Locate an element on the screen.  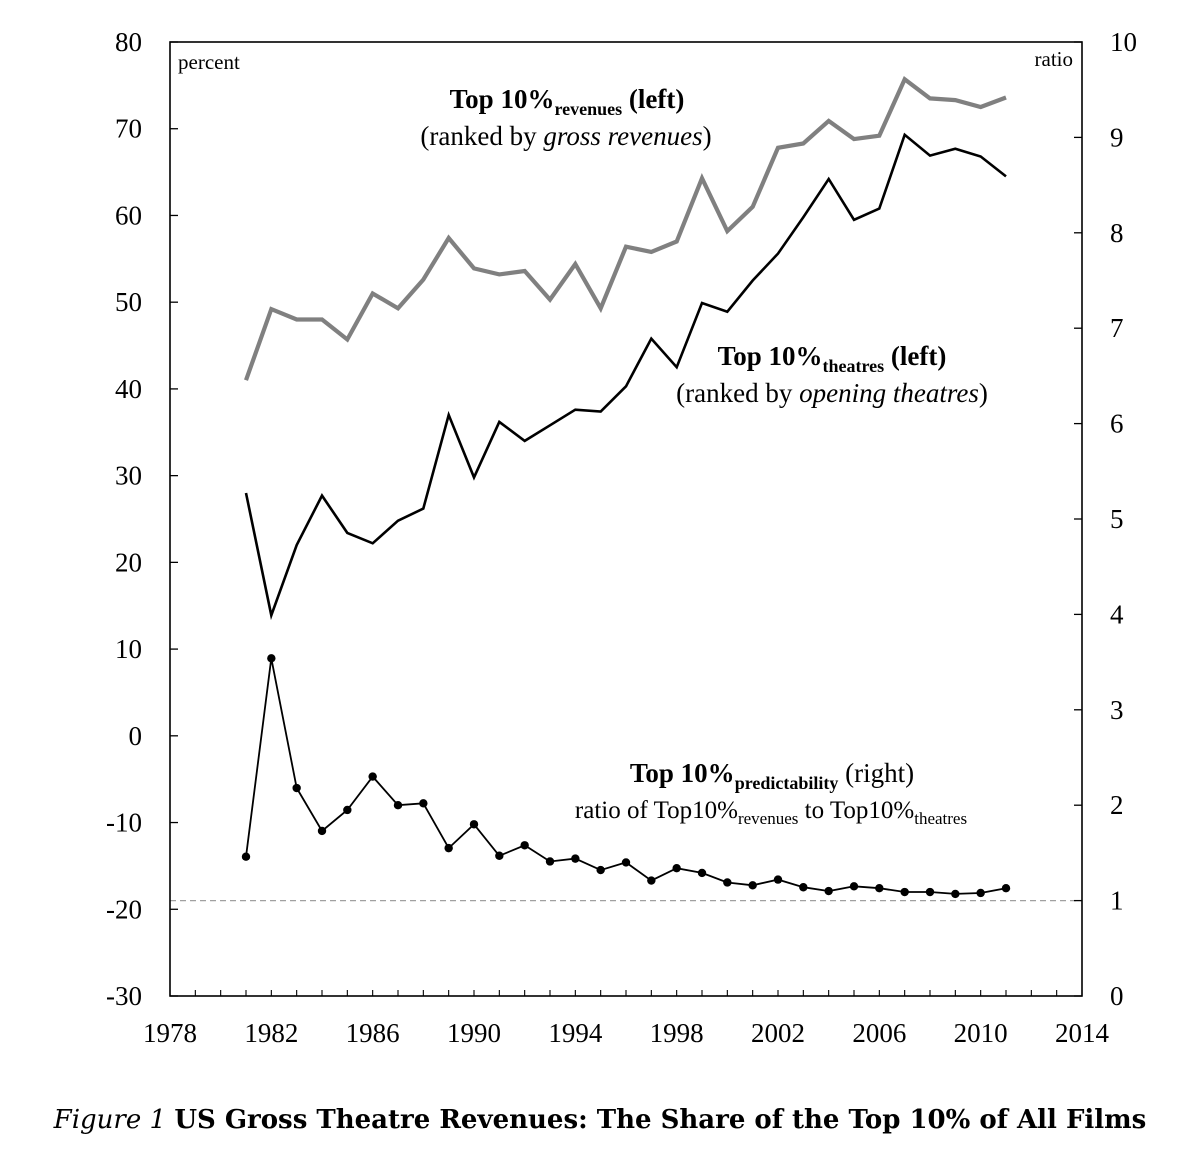
annotation-predictability-line2-sub1: revenues is located at coordinates (768, 818).